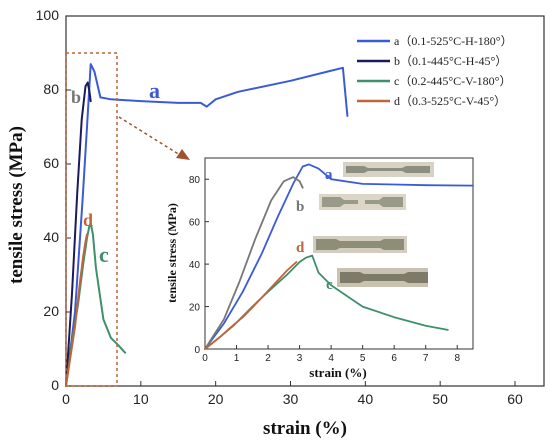  Describe the element at coordinates (450, 61) in the screenshot. I see `legend-label-b: b（0.1-445°C-H-45°）` at that location.